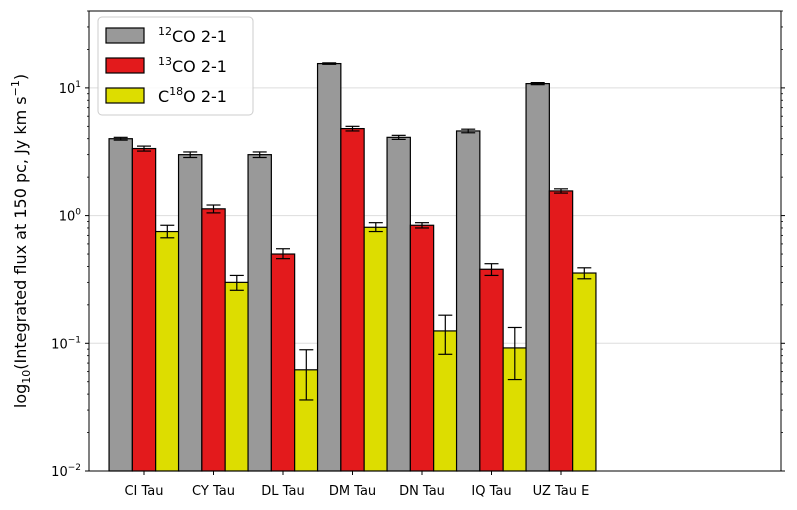 This screenshot has width=797, height=510. What do you see at coordinates (143, 491) in the screenshot?
I see `x-tick-label: CI Tau` at bounding box center [143, 491].